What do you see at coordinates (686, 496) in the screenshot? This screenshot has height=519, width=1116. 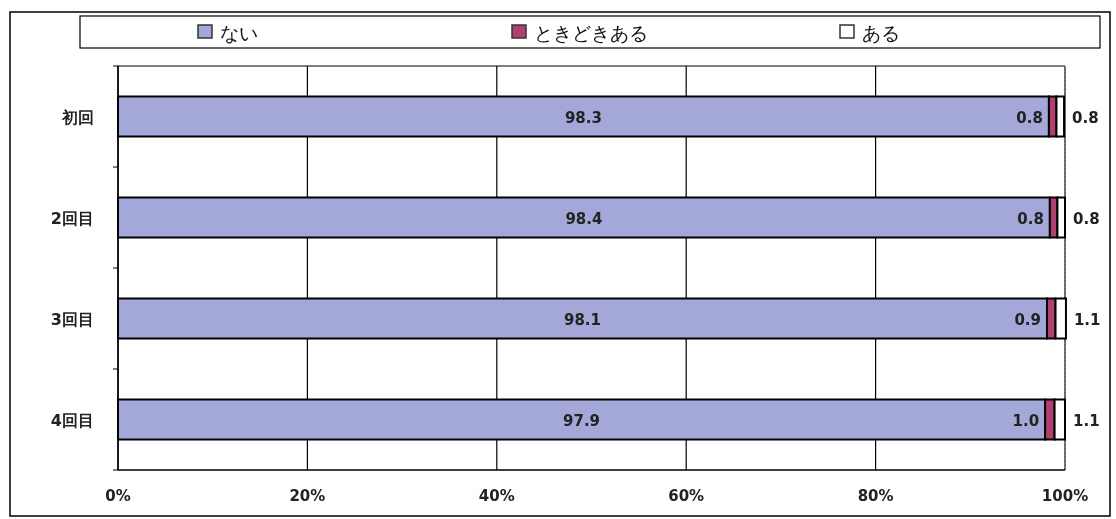 I see `x-tick-label: 60%` at bounding box center [686, 496].